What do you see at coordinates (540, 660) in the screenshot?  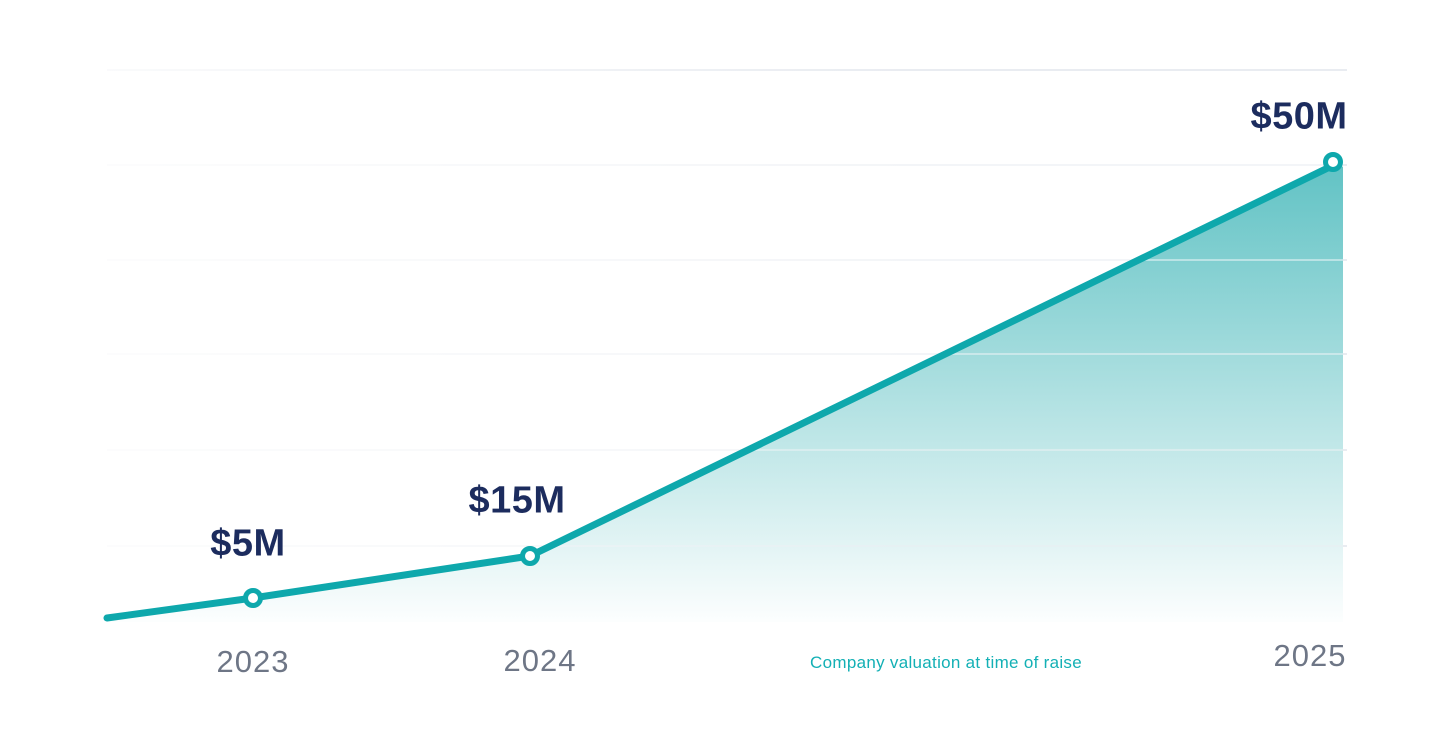 I see `x-axis-tick-2024: 2024` at bounding box center [540, 660].